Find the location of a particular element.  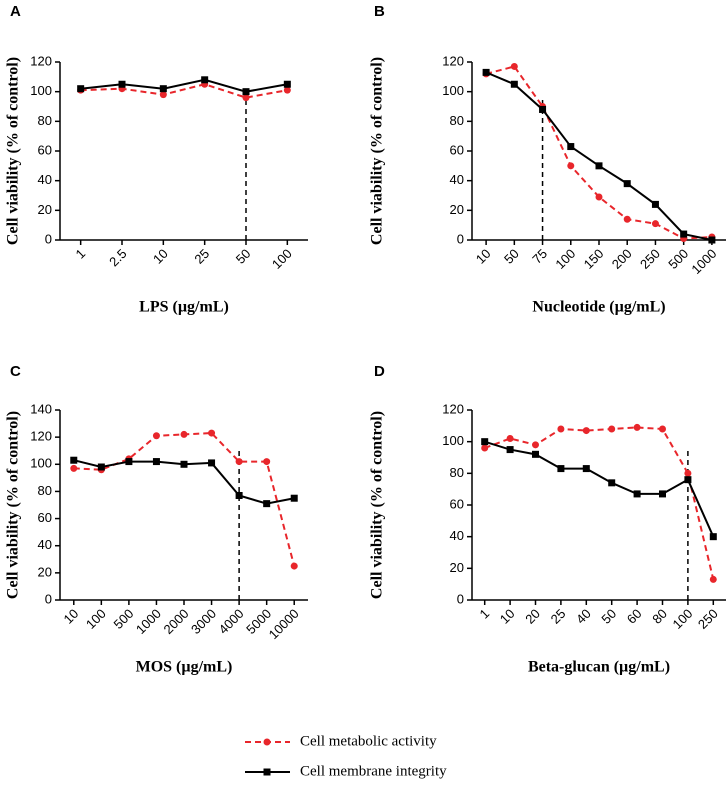

x-tick-label: 250 is located at coordinates (650, 259).